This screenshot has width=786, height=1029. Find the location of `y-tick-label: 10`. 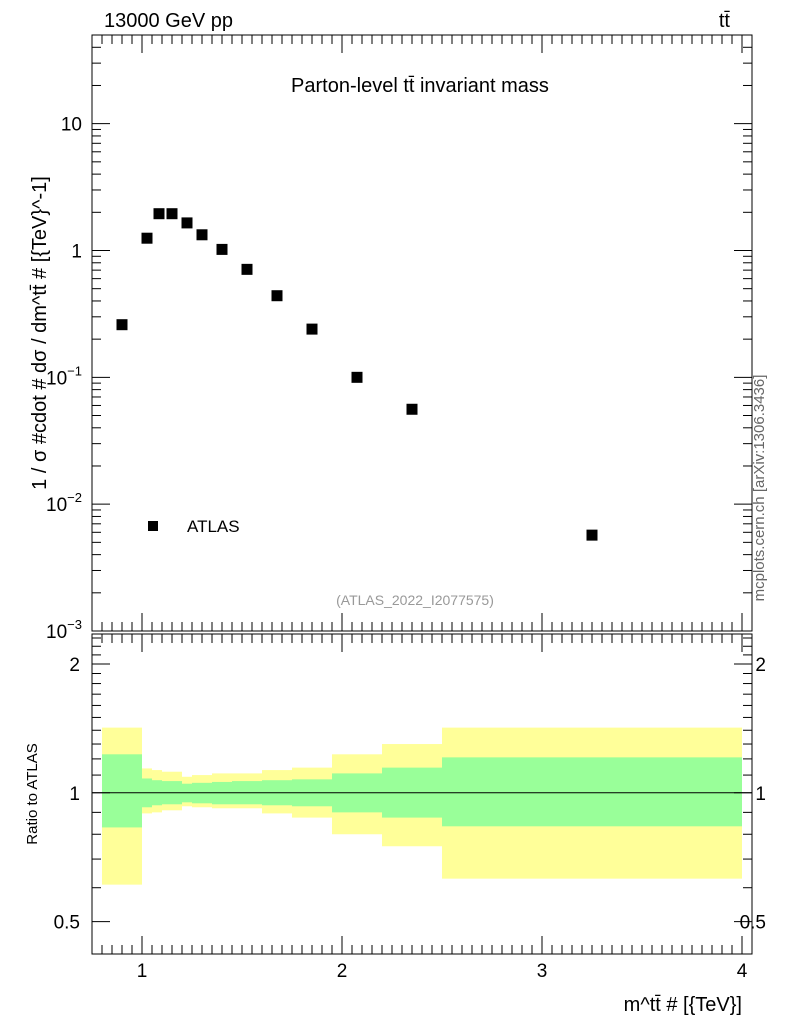

y-tick-label: 10 is located at coordinates (71, 125).